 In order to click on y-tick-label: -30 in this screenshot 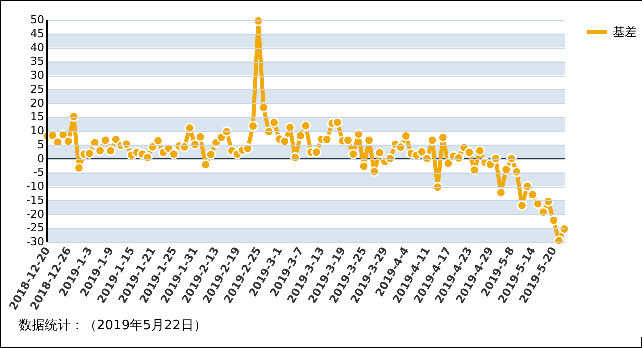, I will do `click(35, 242)`.